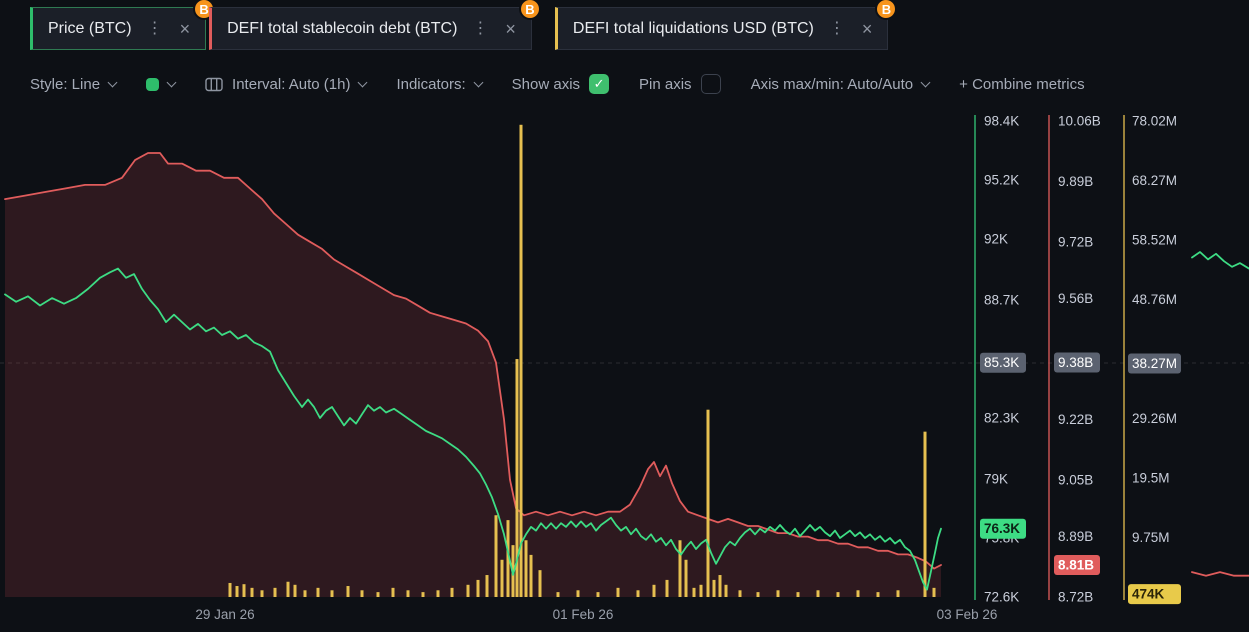 Image resolution: width=1249 pixels, height=632 pixels. I want to click on show-axis-checkbox: ✓, so click(599, 84).